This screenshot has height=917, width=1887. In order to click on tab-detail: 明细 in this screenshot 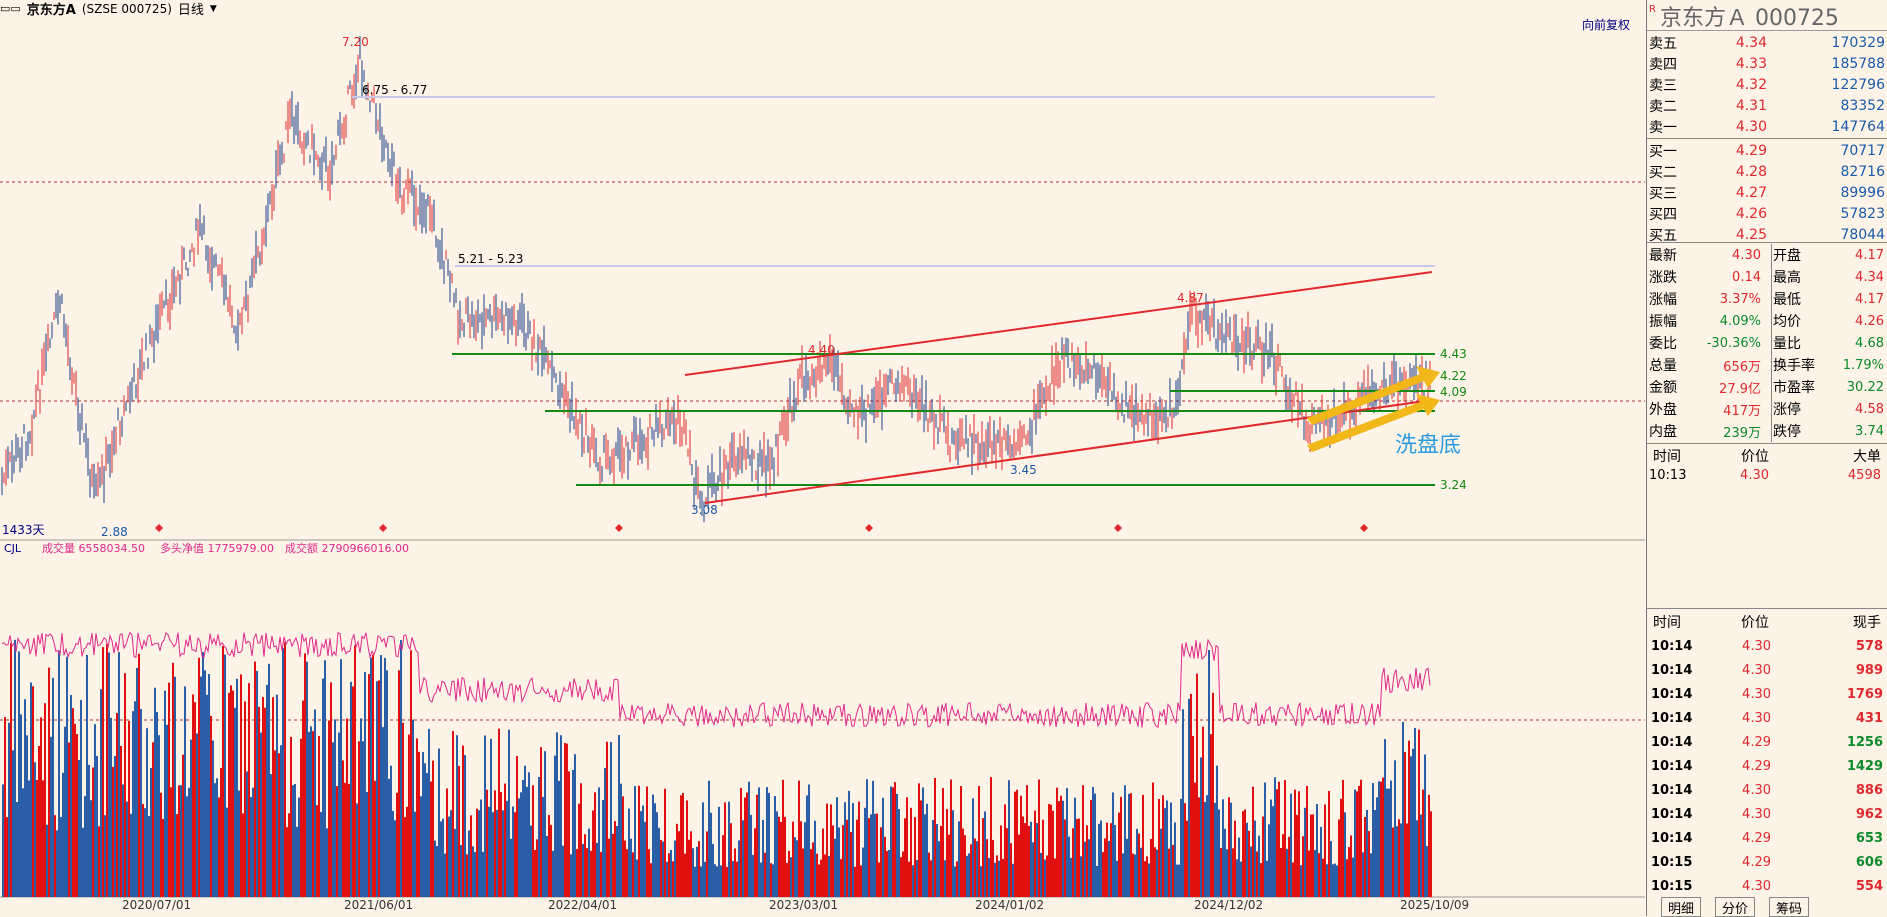, I will do `click(1681, 907)`.